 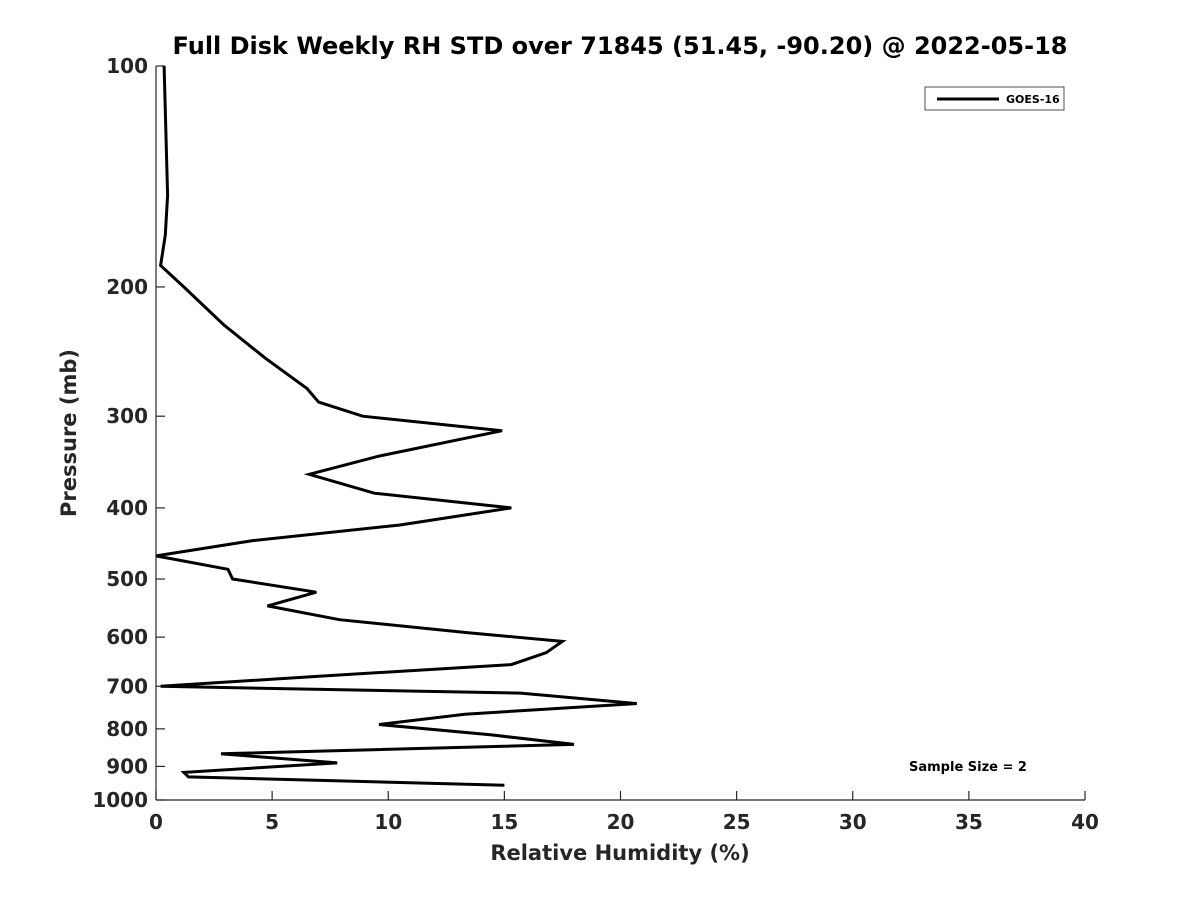 I want to click on sample-size-annotation: Sample Size = 2, so click(x=968, y=767).